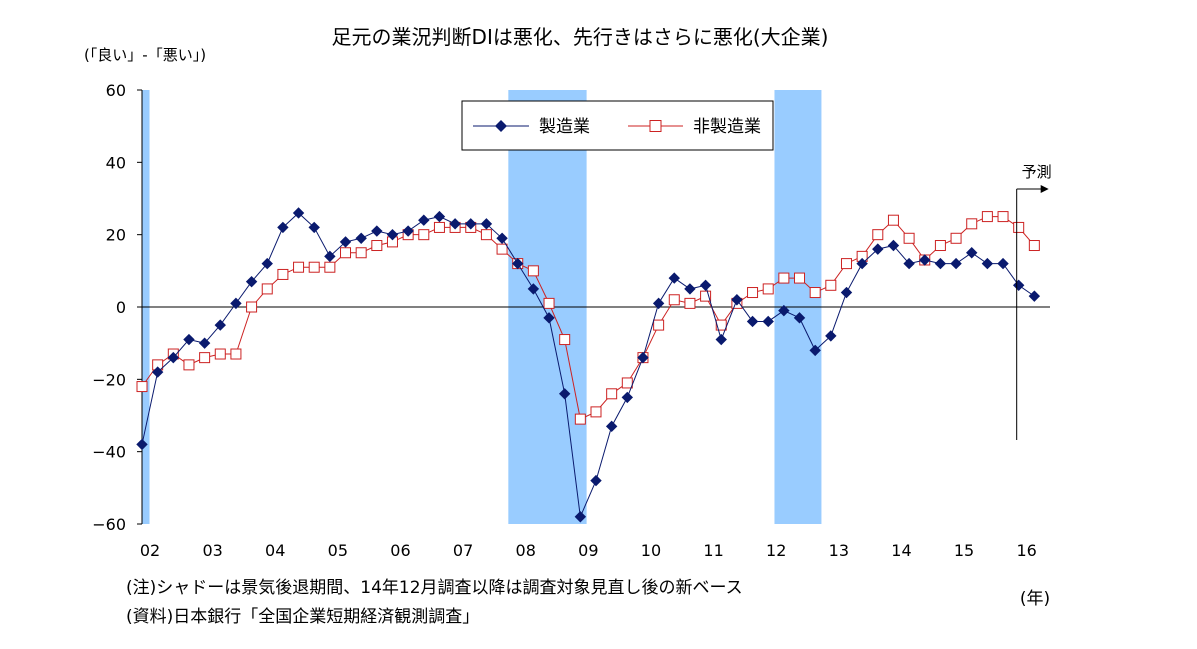 This screenshot has height=649, width=1197. I want to click on y-tick-label: −40, so click(109, 452).